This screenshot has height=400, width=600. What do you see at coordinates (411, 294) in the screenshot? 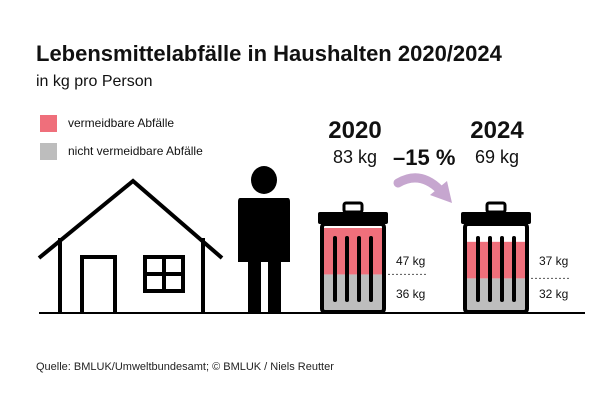
I see `segment-label-2020-unavoidable: 36 kg` at bounding box center [411, 294].